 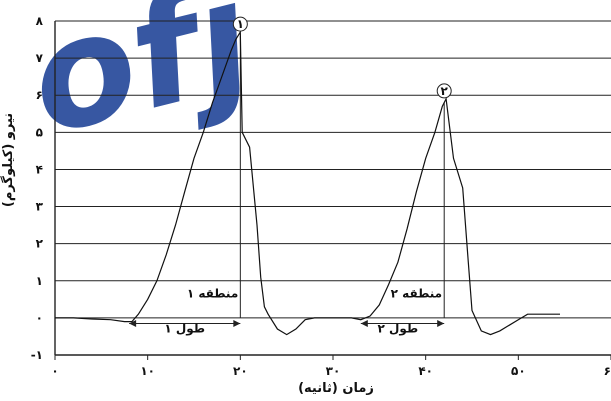 I want to click on x-tick-label: ۲۰, so click(x=240, y=371).